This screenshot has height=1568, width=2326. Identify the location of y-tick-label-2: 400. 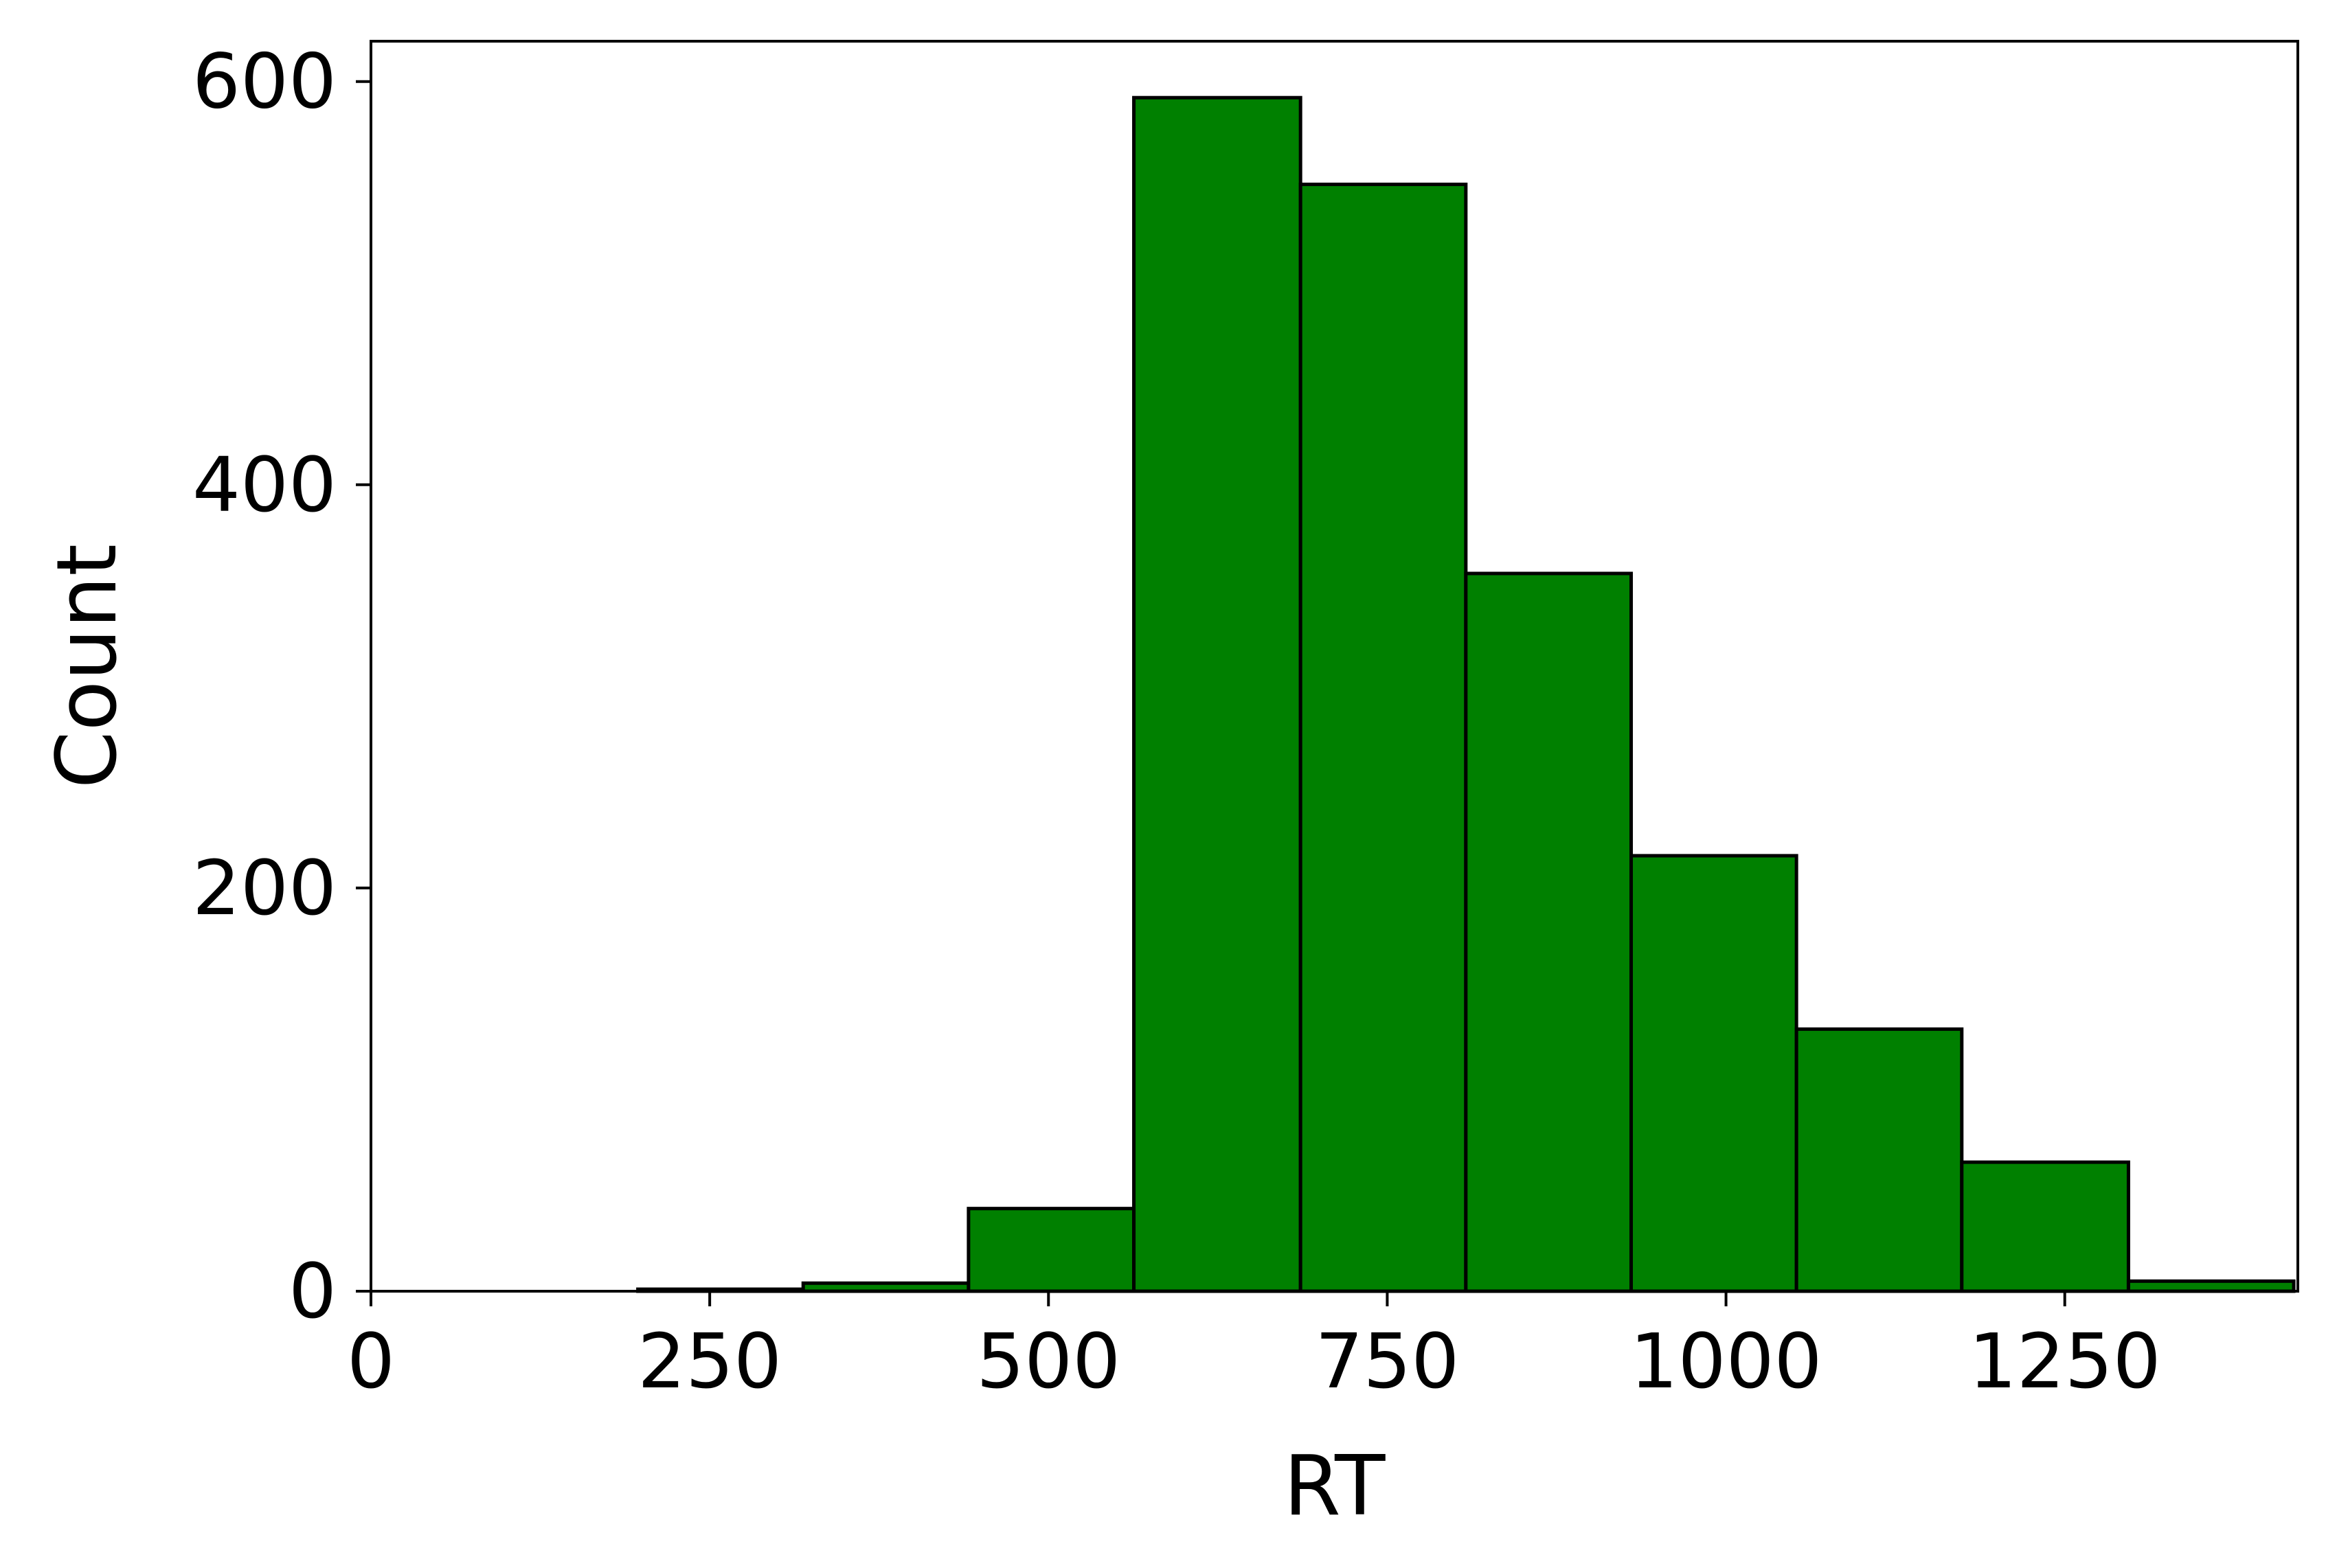
(264, 485).